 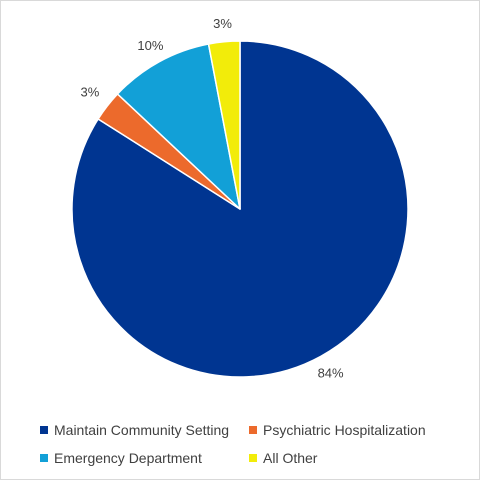 I want to click on legend-label: Maintain Community Setting, so click(x=142, y=430).